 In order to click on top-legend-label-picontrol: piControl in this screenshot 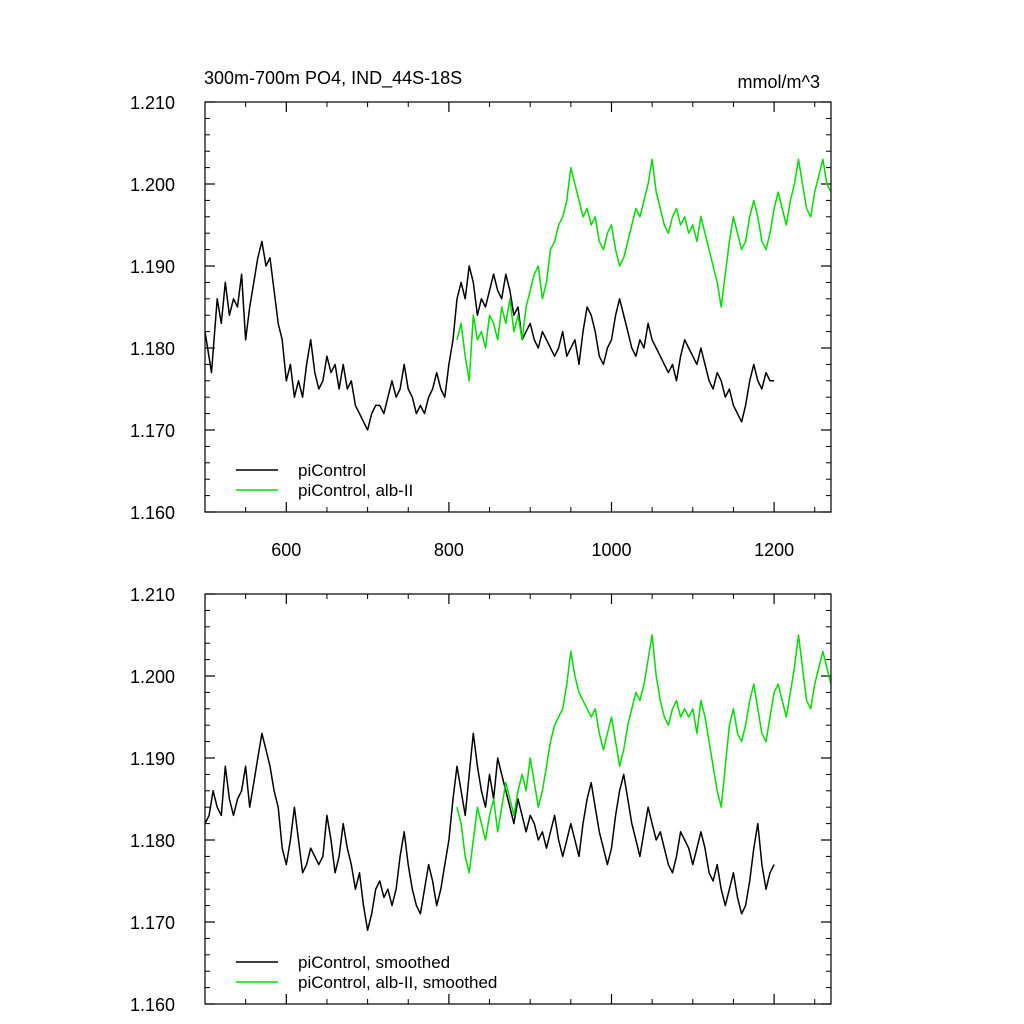, I will do `click(332, 470)`.